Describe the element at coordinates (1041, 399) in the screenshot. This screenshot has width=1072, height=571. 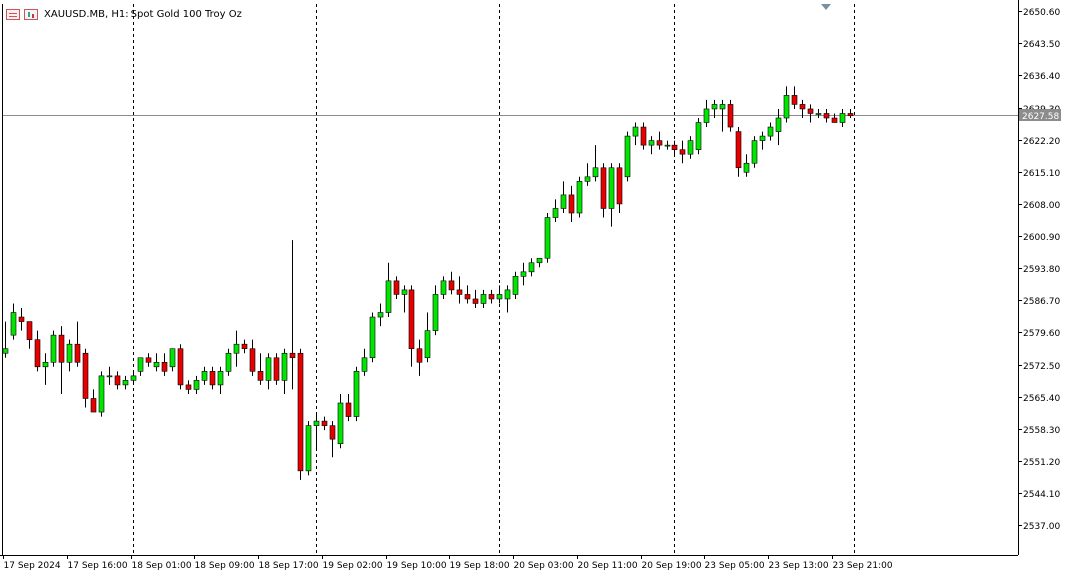
I see `price-tick-label: 2565.40` at that location.